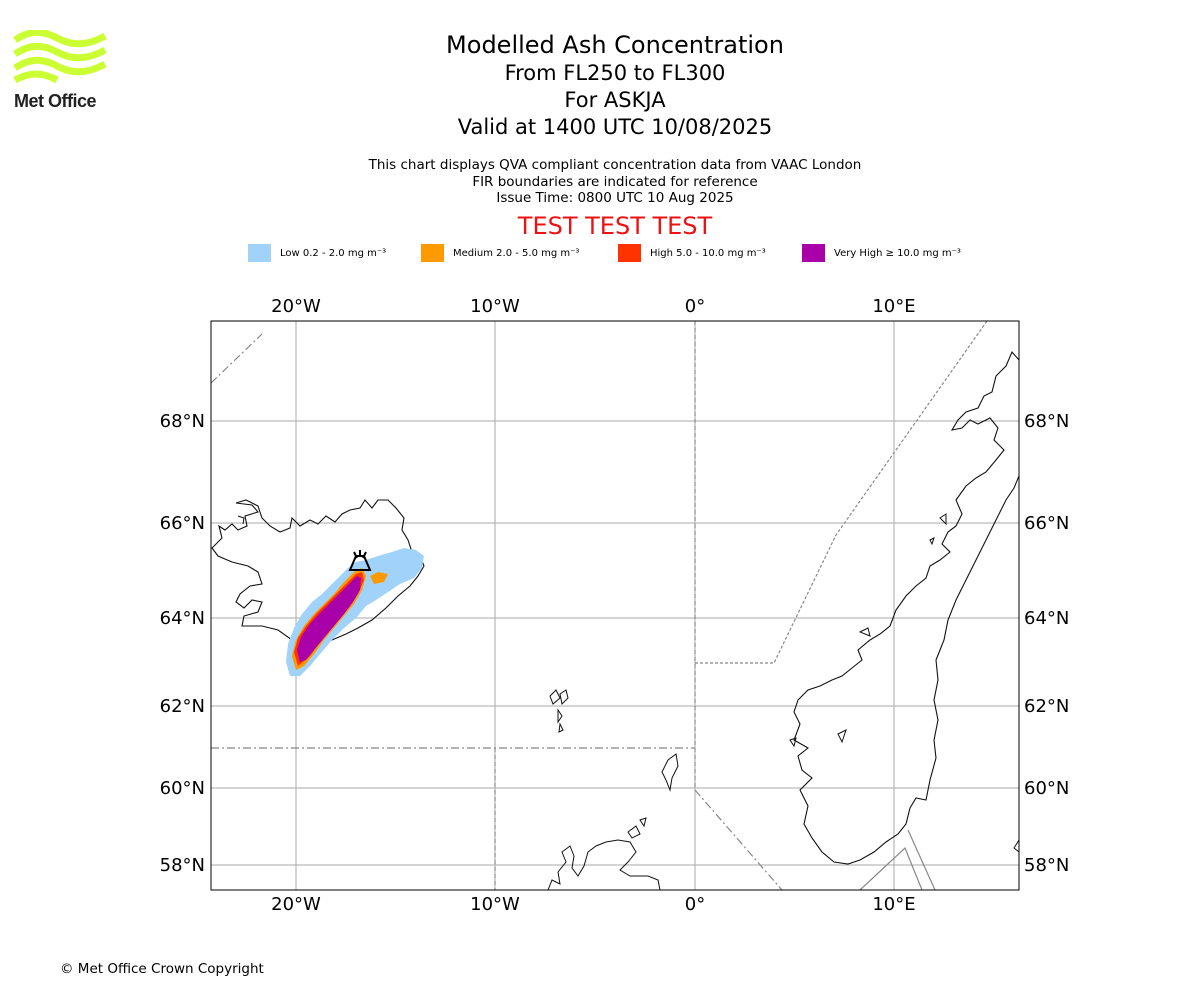 Image resolution: width=1200 pixels, height=1000 pixels. What do you see at coordinates (360, 560) in the screenshot?
I see `volcano-icon` at bounding box center [360, 560].